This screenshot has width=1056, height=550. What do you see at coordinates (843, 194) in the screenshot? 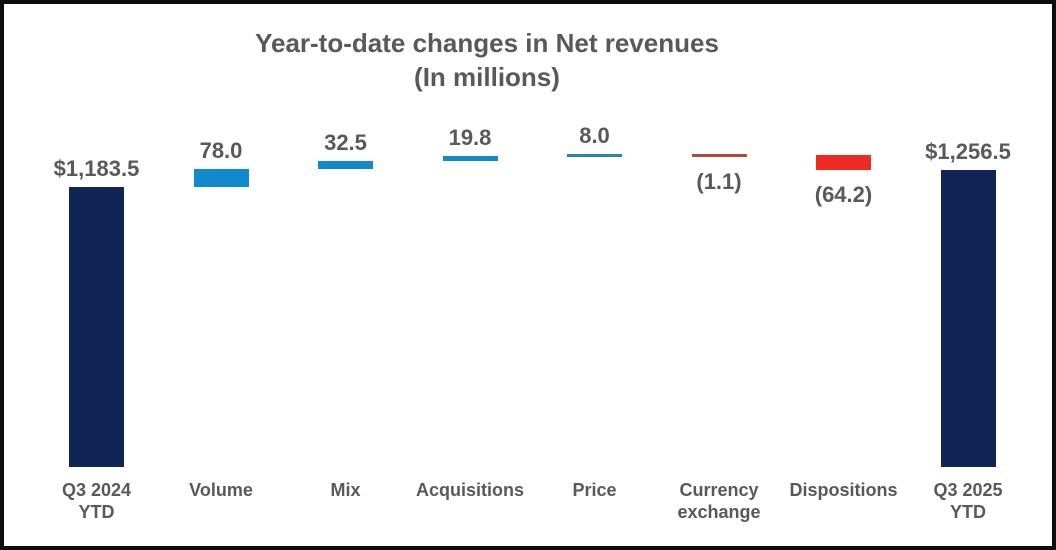
I see `value-label-dispositions: (64.2)` at bounding box center [843, 194].